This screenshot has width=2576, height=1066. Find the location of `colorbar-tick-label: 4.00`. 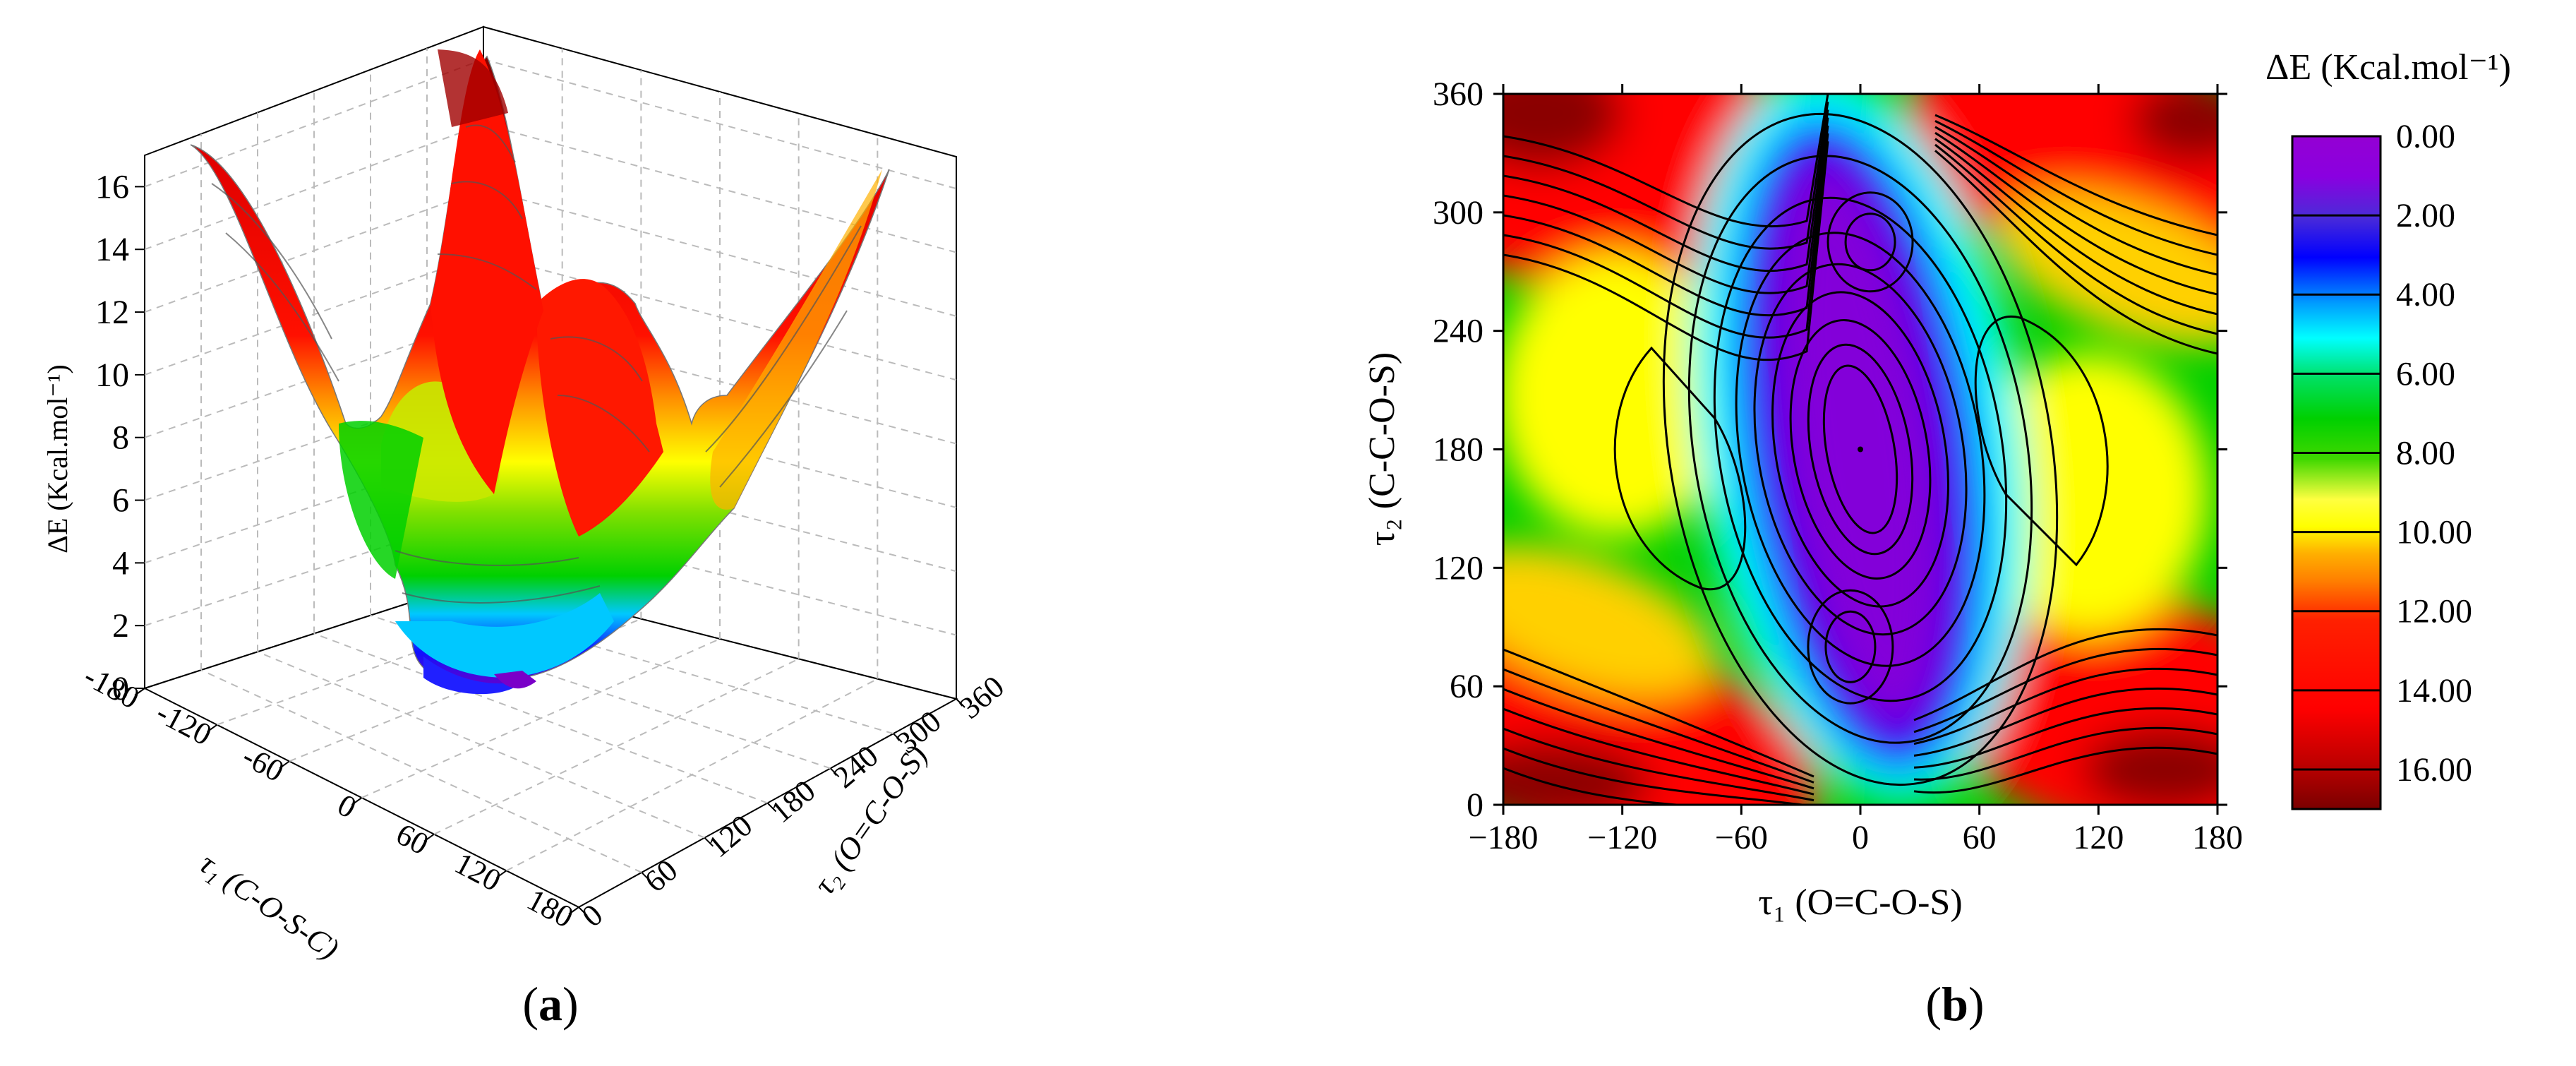

colorbar-tick-label: 4.00 is located at coordinates (2425, 294).